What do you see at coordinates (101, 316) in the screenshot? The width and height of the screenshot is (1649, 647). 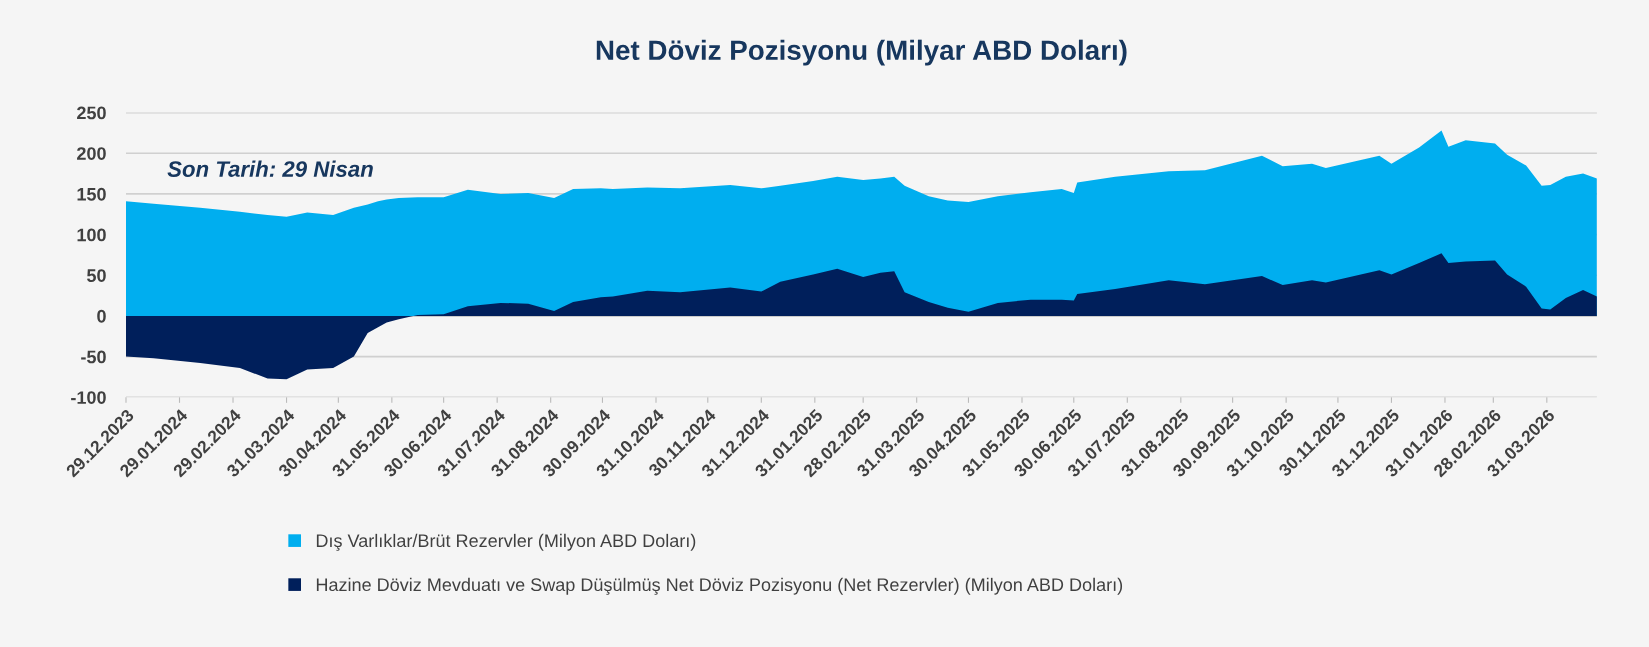 I see `y-tick-label: 0` at bounding box center [101, 316].